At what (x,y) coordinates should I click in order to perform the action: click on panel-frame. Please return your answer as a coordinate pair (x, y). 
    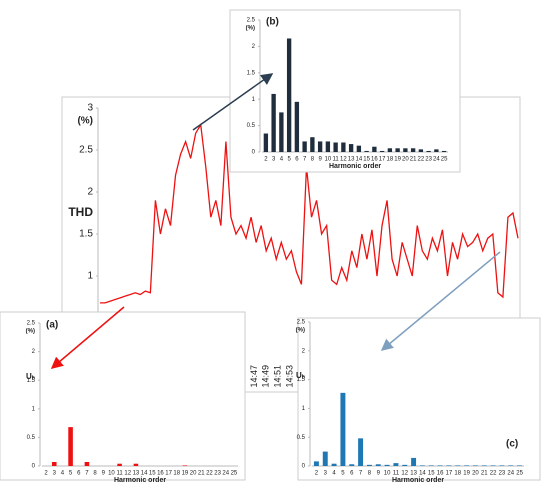
    Looking at the image, I should click on (419, 399).